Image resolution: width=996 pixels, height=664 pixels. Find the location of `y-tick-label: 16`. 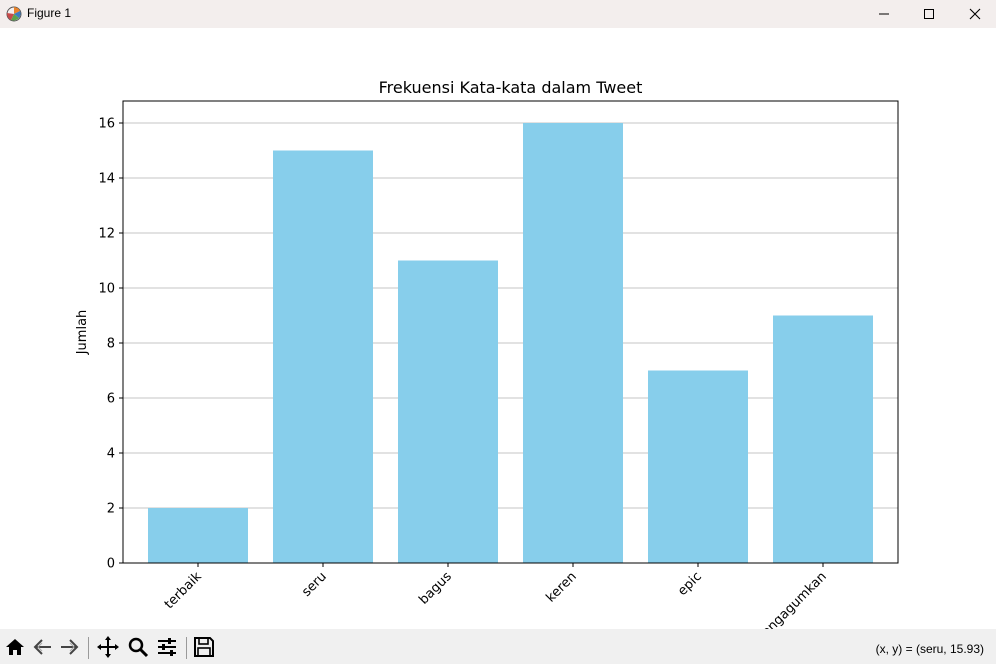

y-tick-label: 16 is located at coordinates (106, 124).